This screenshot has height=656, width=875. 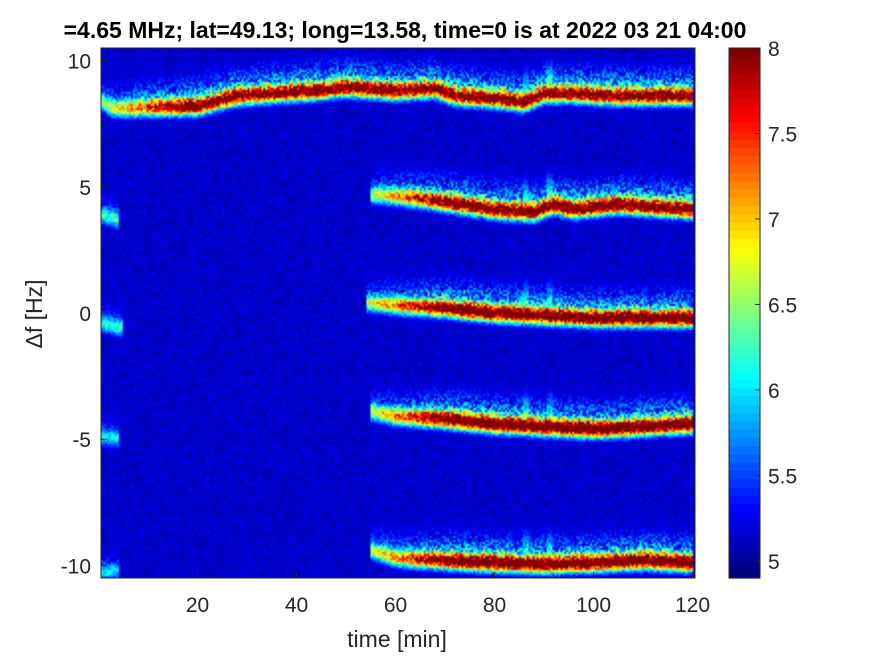 I want to click on x-tick-label: 80, so click(x=494, y=605).